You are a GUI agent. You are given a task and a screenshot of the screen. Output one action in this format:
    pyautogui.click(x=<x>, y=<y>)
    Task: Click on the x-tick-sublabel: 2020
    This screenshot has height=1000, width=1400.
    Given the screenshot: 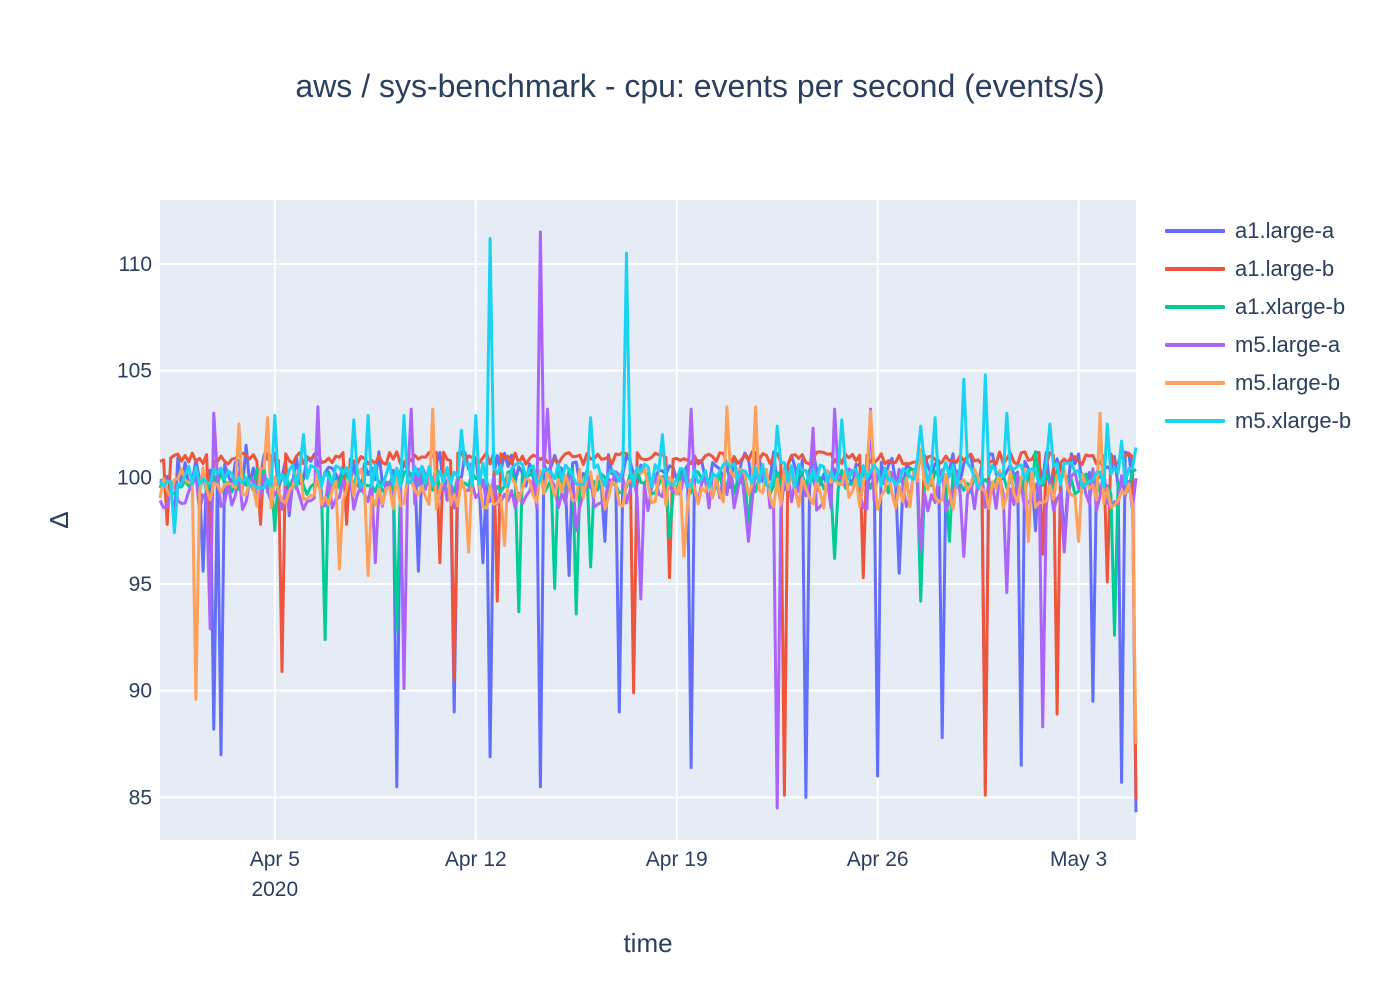 What is the action you would take?
    pyautogui.click(x=274, y=889)
    